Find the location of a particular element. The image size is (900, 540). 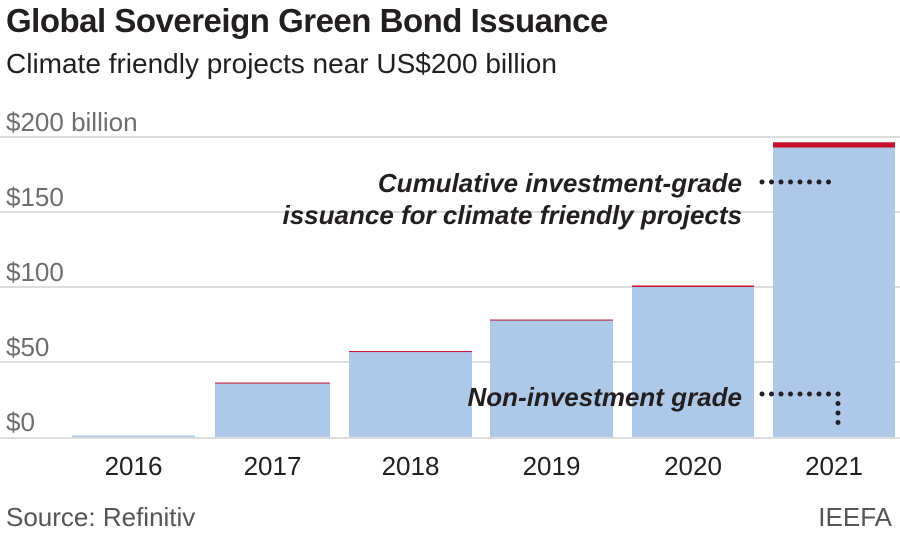

x-tick-label: 2016 is located at coordinates (134, 466).